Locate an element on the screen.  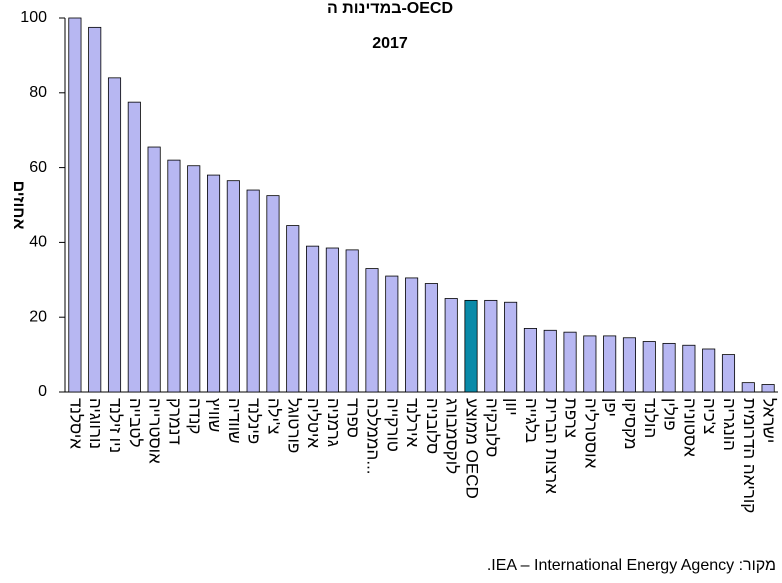
y-tick-label: 100 is located at coordinates (33, 17).